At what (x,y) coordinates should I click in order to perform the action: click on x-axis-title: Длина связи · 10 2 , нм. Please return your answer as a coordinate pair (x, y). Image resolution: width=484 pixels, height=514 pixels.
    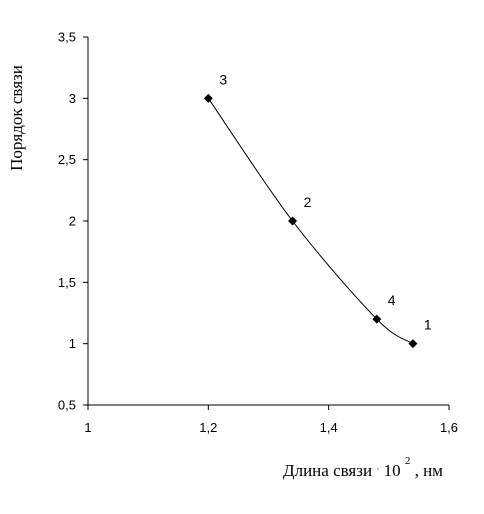
    Looking at the image, I should click on (363, 464).